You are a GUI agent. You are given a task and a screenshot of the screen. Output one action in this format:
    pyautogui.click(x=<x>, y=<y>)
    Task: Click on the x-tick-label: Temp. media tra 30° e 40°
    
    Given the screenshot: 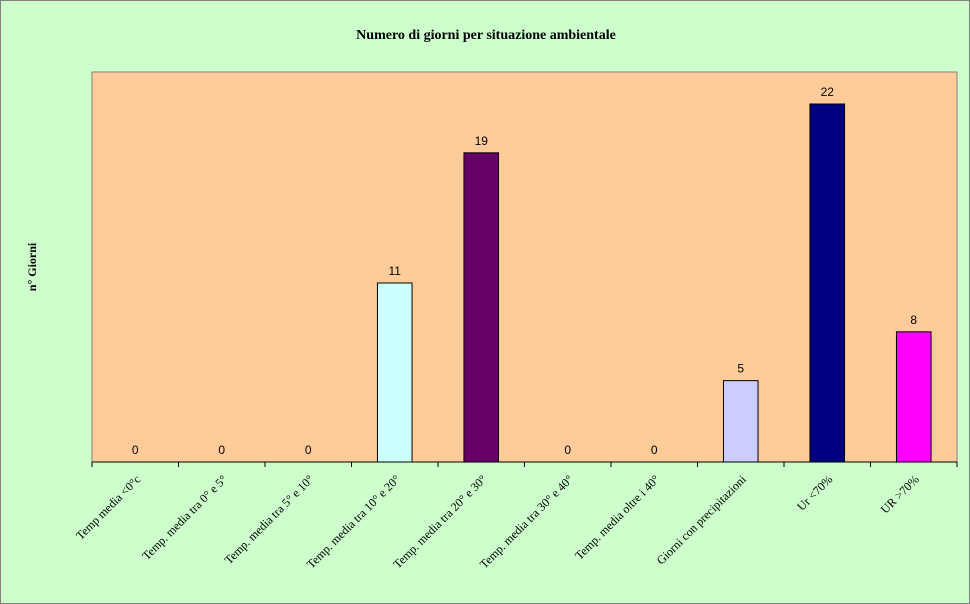 What is the action you would take?
    pyautogui.click(x=526, y=521)
    